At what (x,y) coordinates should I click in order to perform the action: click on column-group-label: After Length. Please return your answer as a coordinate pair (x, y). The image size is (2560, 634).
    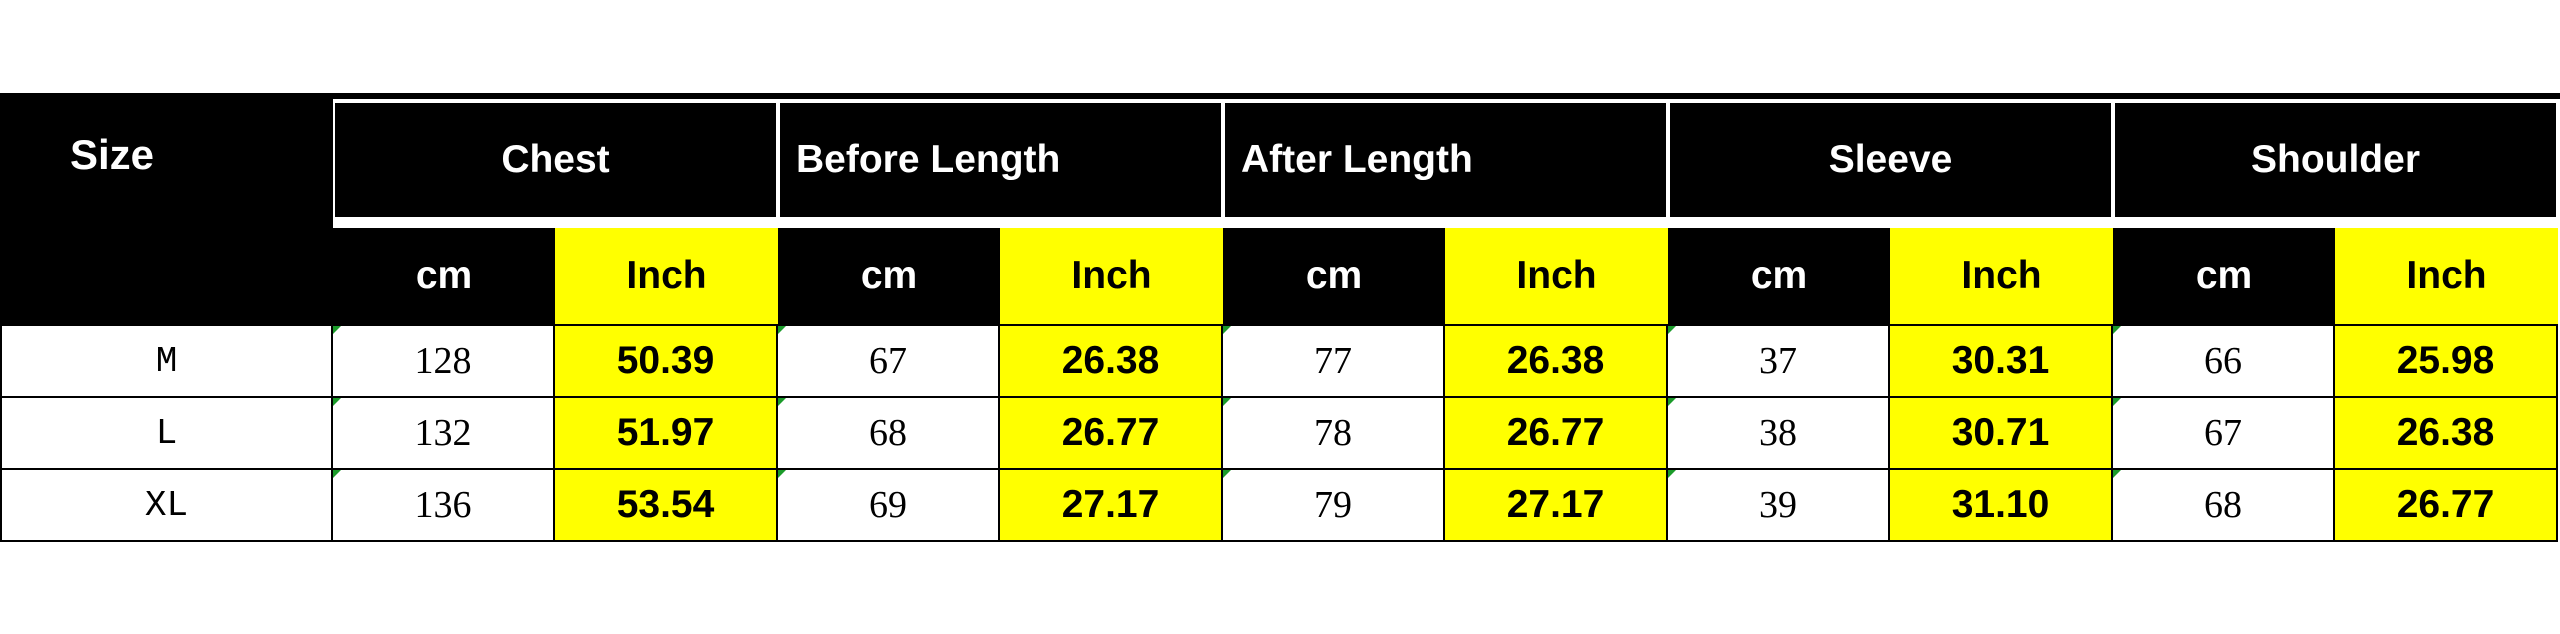
    Looking at the image, I should click on (1357, 159).